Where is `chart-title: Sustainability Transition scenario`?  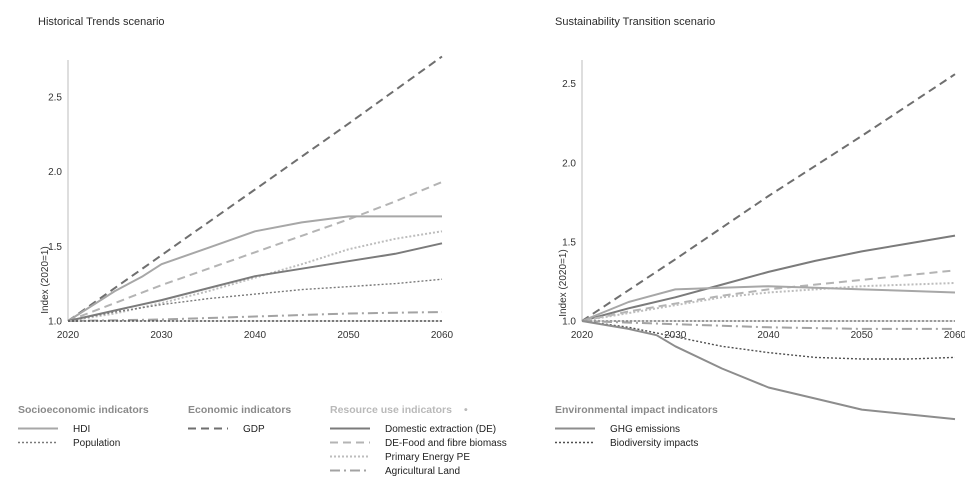
chart-title: Sustainability Transition scenario is located at coordinates (635, 22).